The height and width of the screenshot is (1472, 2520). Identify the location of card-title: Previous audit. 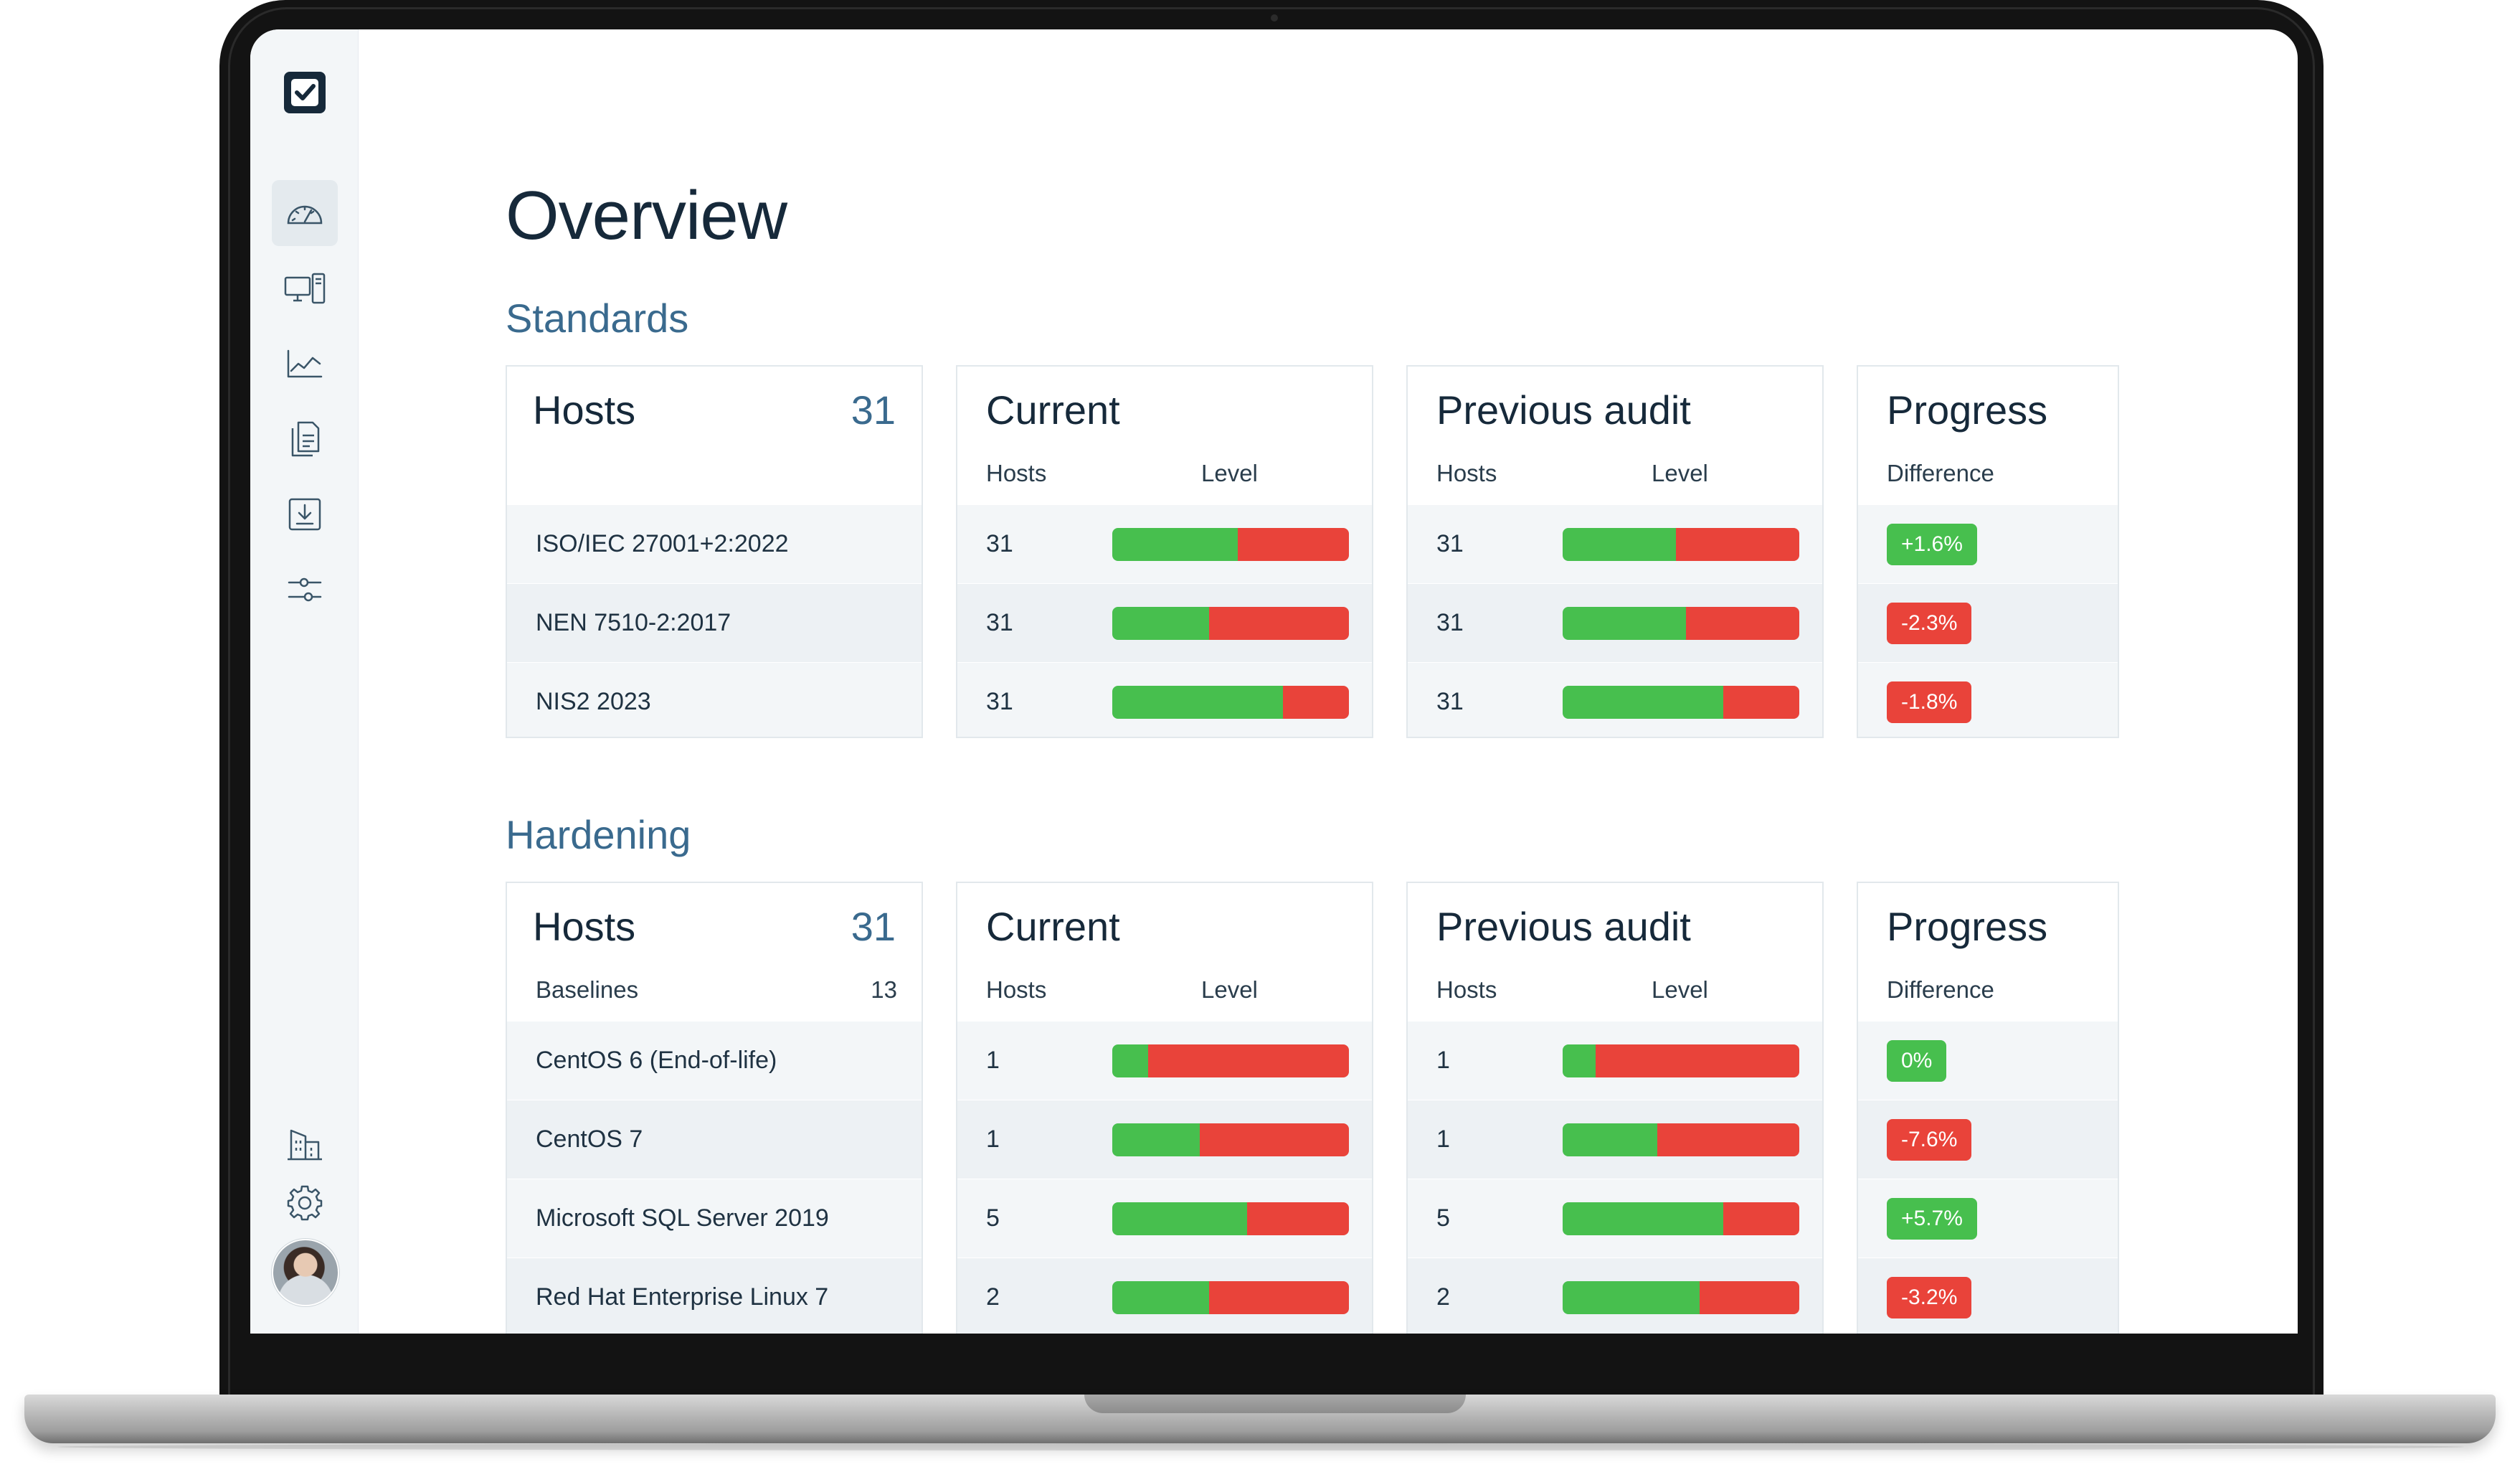
(1564, 410).